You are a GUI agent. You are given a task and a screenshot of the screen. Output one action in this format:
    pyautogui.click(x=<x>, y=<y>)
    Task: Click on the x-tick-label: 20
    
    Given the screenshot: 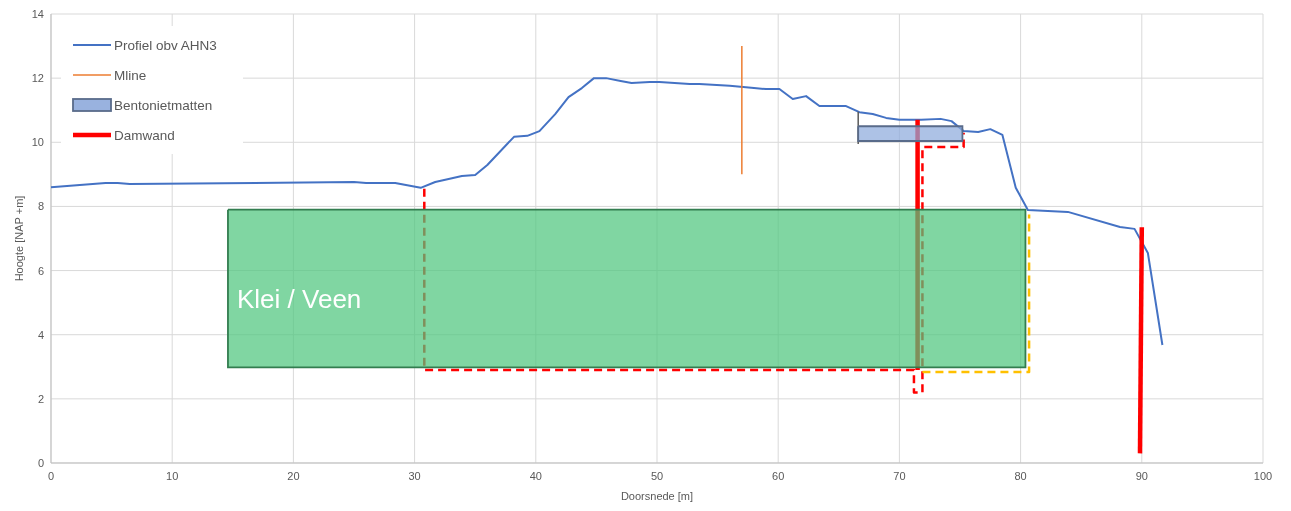 What is the action you would take?
    pyautogui.click(x=293, y=476)
    